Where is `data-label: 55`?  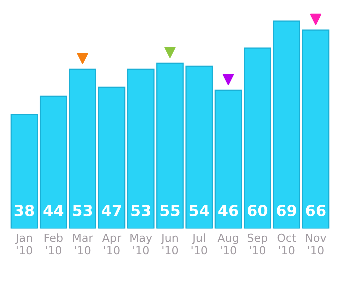
data-label: 55 is located at coordinates (170, 211).